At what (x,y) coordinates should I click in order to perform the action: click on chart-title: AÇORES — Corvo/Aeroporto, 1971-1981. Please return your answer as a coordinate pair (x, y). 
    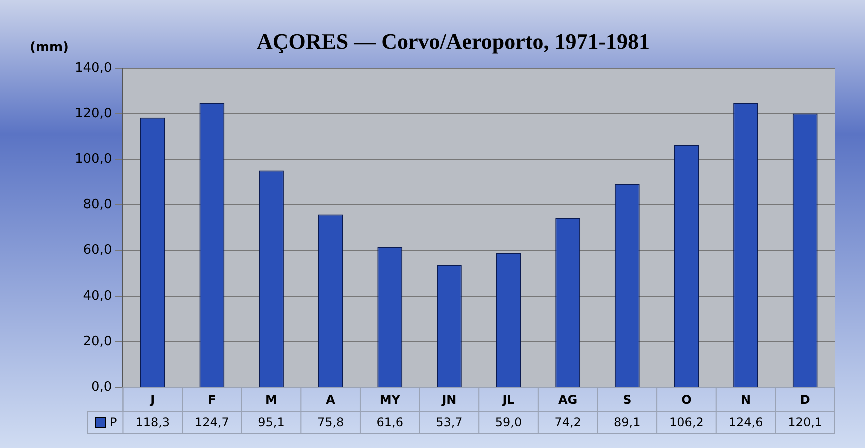
    Looking at the image, I should click on (453, 41).